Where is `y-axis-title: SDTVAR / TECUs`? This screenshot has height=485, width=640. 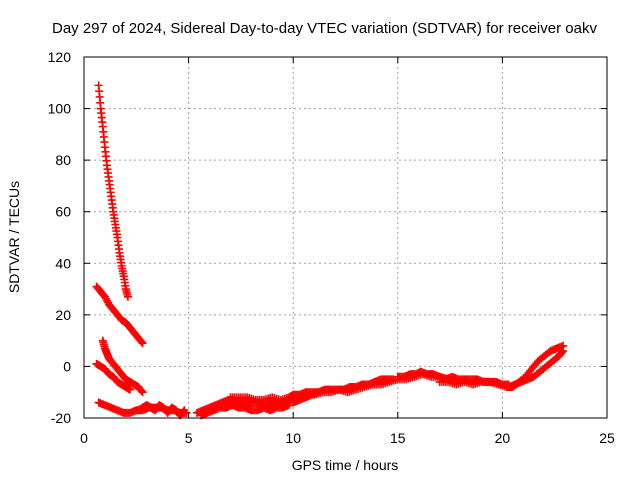 y-axis-title: SDTVAR / TECUs is located at coordinates (14, 237).